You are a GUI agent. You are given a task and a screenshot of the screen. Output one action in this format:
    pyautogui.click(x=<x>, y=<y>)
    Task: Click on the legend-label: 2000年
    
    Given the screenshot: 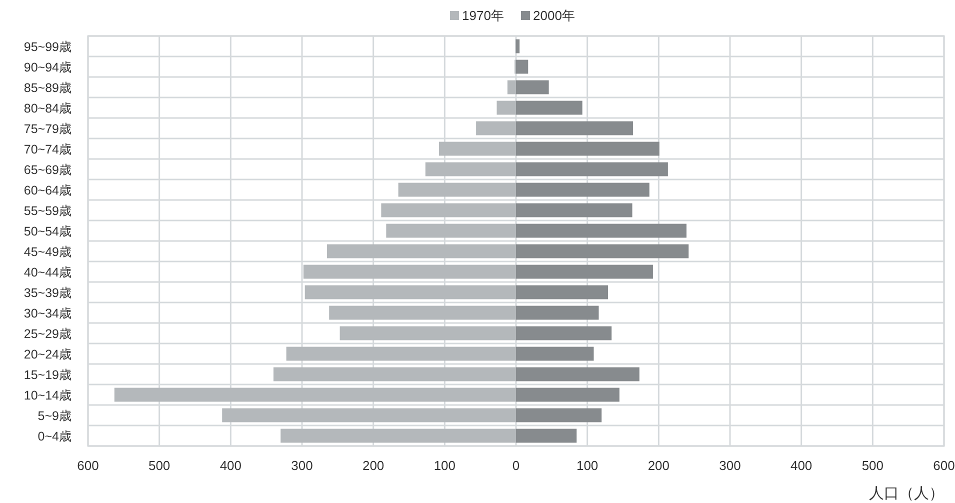 What is the action you would take?
    pyautogui.click(x=554, y=15)
    